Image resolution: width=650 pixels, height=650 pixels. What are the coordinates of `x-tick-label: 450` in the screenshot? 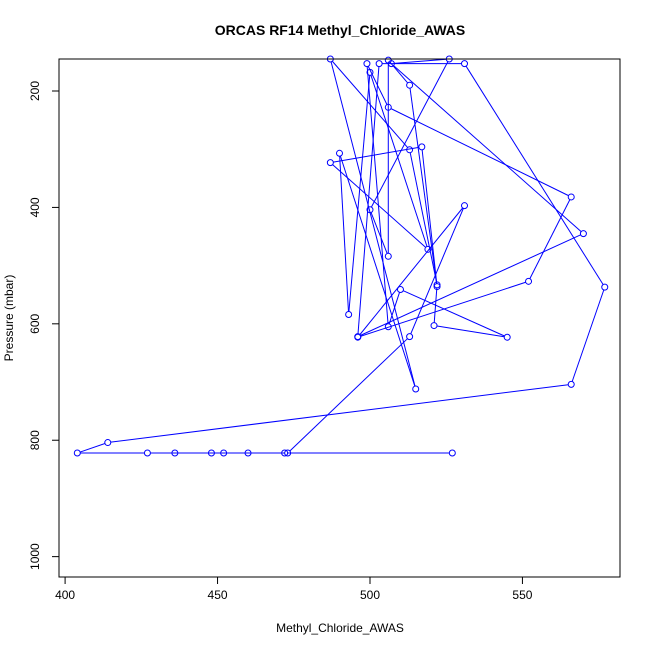 It's located at (218, 595).